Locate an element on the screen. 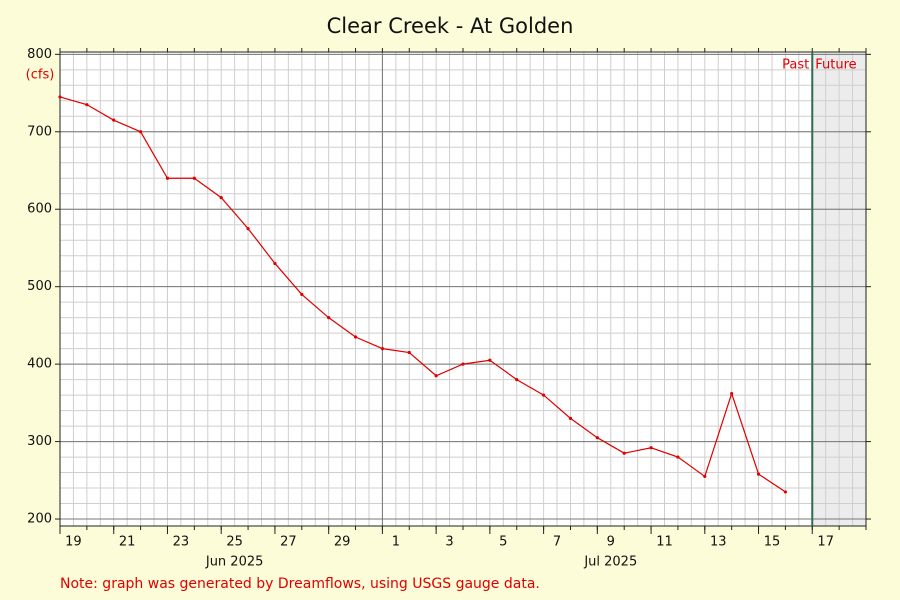 This screenshot has height=600, width=900. x-tick-label: 27 is located at coordinates (288, 542).